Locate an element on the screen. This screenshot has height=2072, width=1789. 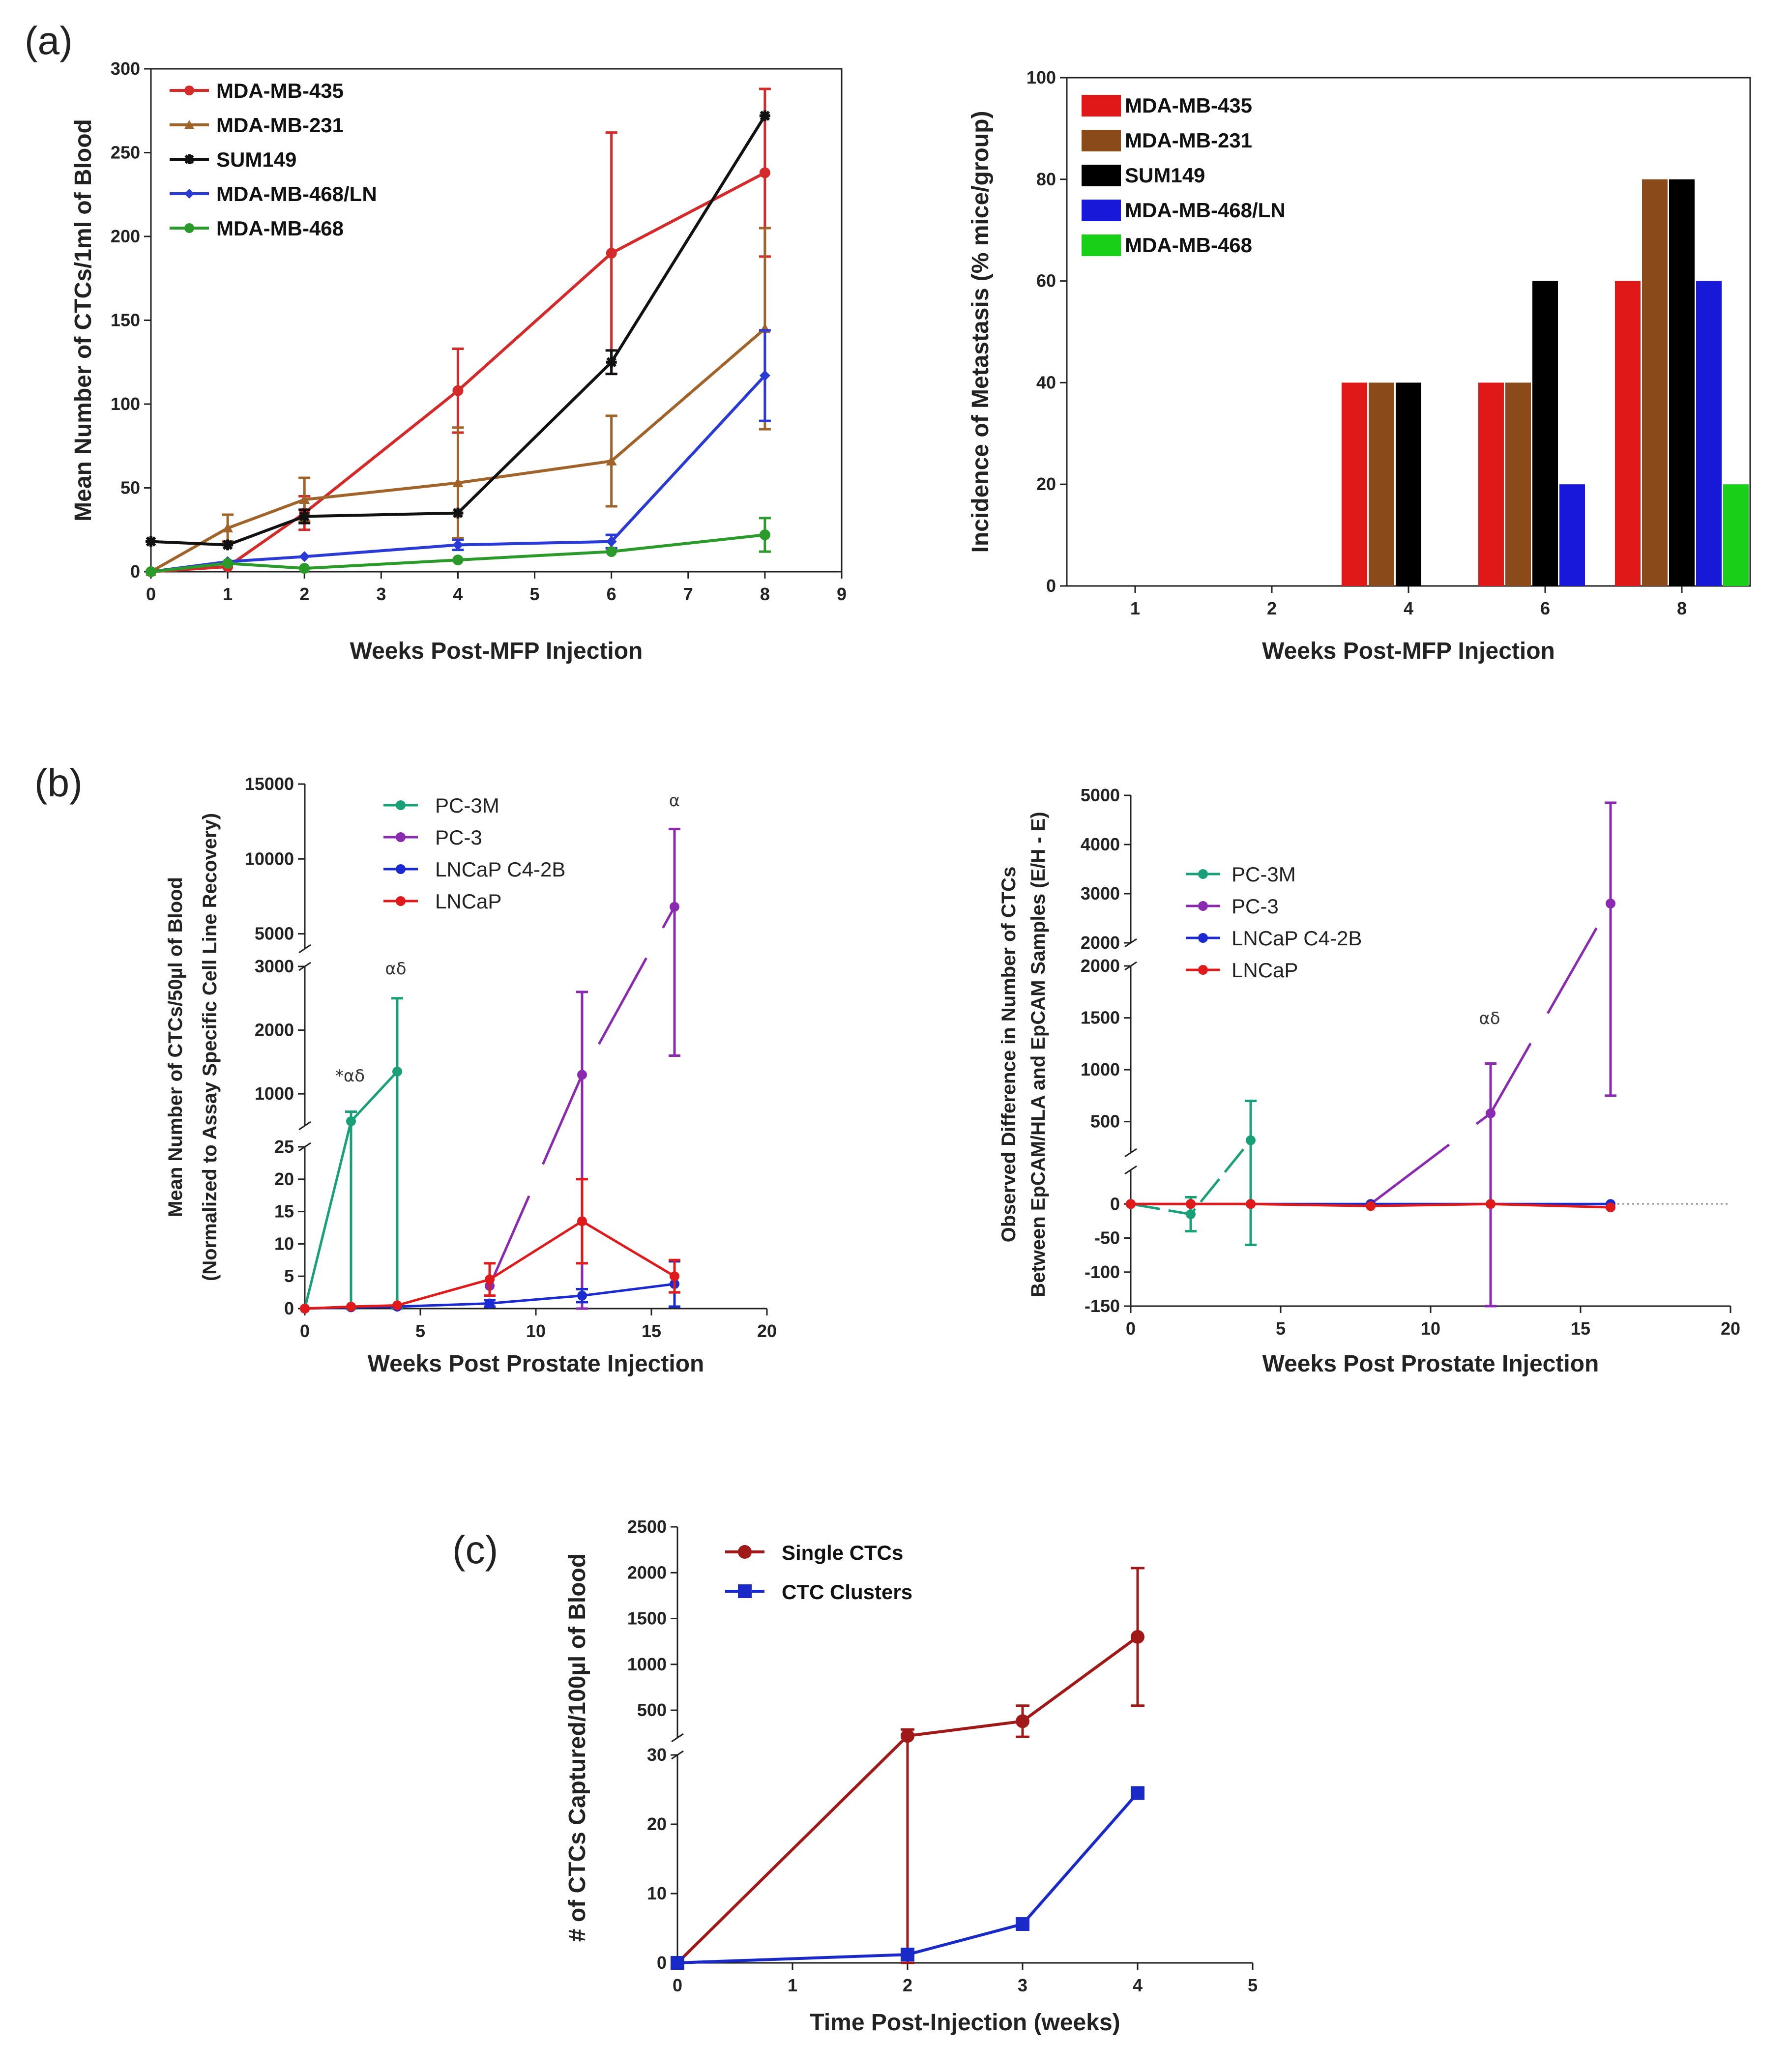
x-tick-label: 3 is located at coordinates (381, 594).